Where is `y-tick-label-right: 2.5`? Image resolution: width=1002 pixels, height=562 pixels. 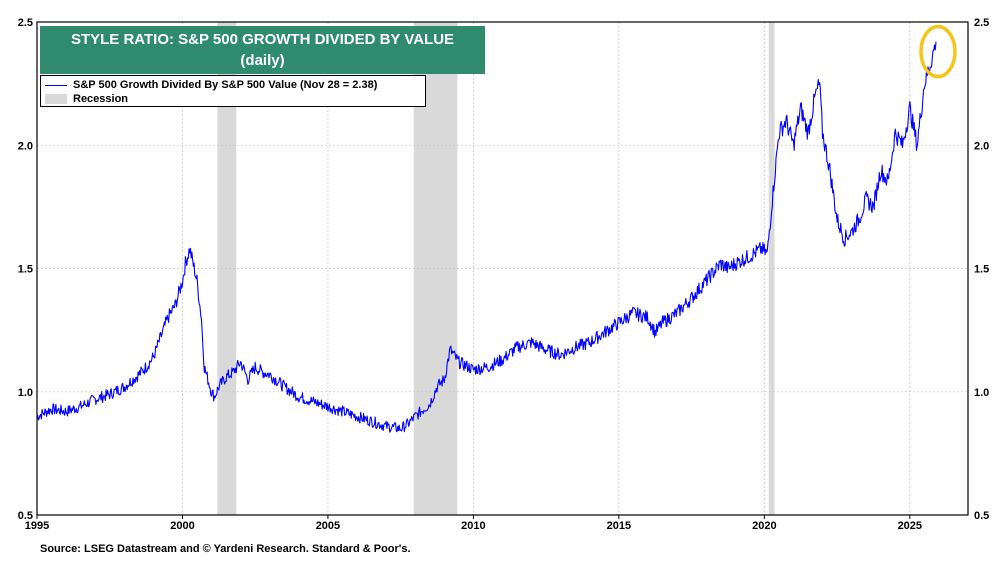 y-tick-label-right: 2.5 is located at coordinates (981, 23).